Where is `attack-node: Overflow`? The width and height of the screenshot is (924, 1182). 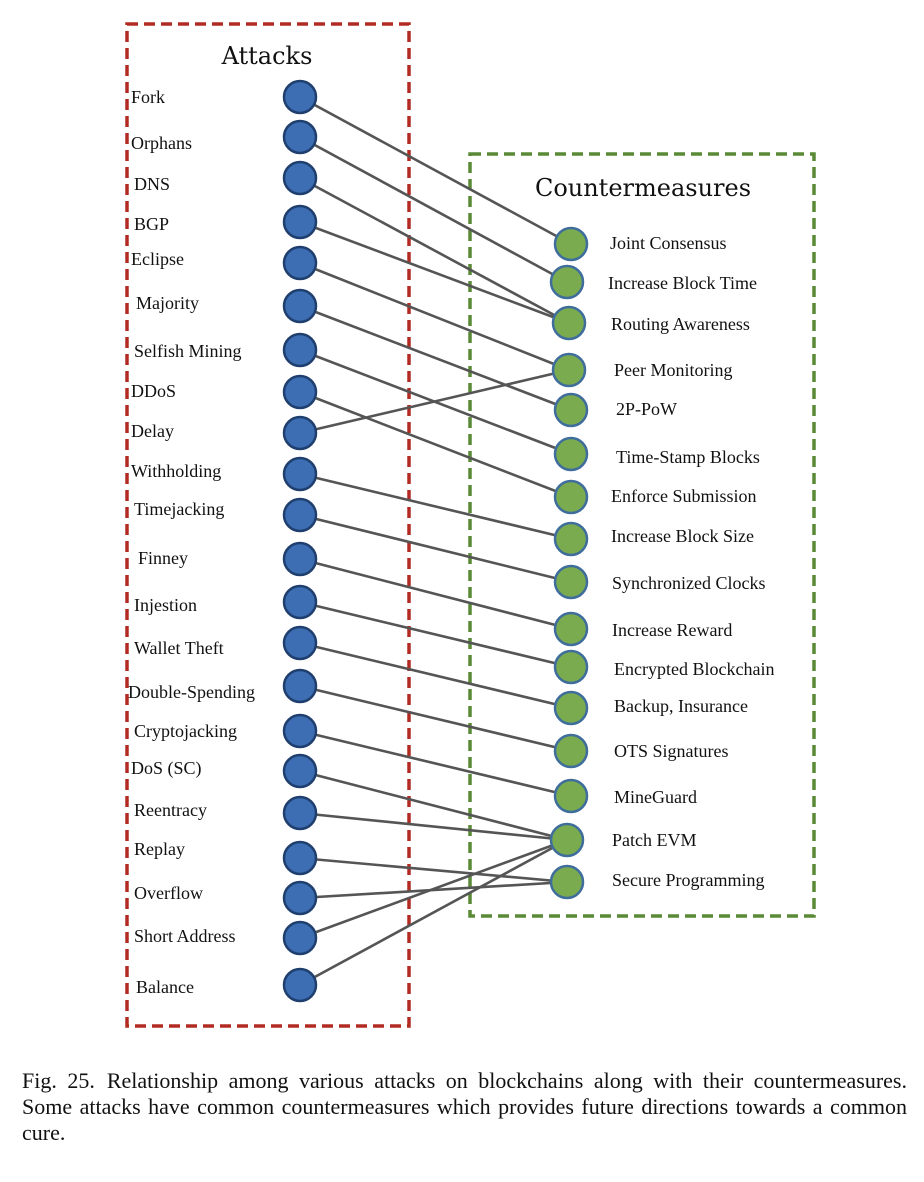 attack-node: Overflow is located at coordinates (226, 898).